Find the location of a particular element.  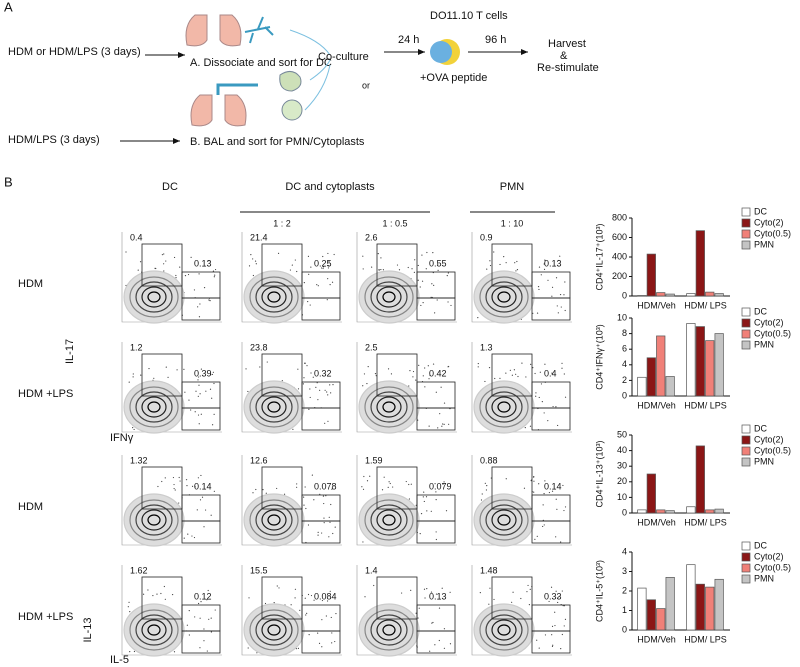

x-tick-label: HDM/ LPS is located at coordinates (705, 305).